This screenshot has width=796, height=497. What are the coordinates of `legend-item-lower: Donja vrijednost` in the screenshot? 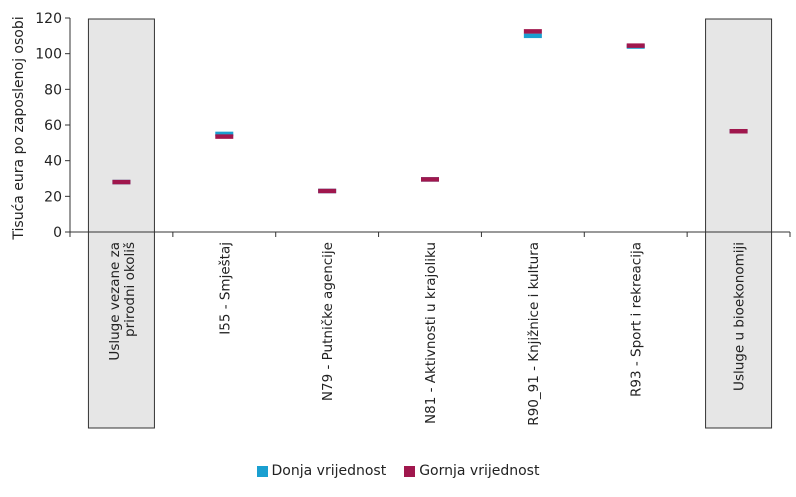 It's located at (321, 471).